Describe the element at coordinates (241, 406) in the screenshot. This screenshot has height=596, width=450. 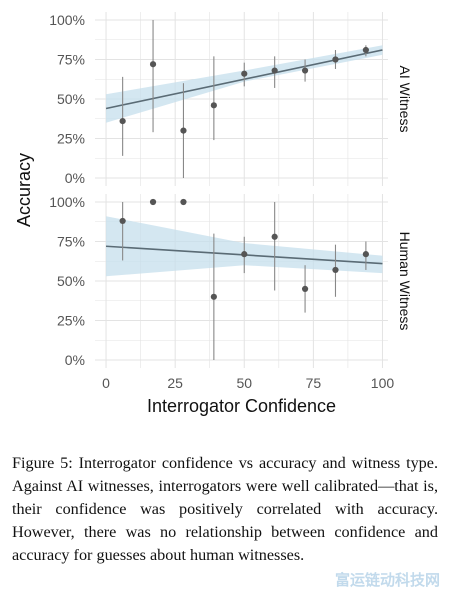
I see `x-axis-title: Interrogator Confidence` at that location.